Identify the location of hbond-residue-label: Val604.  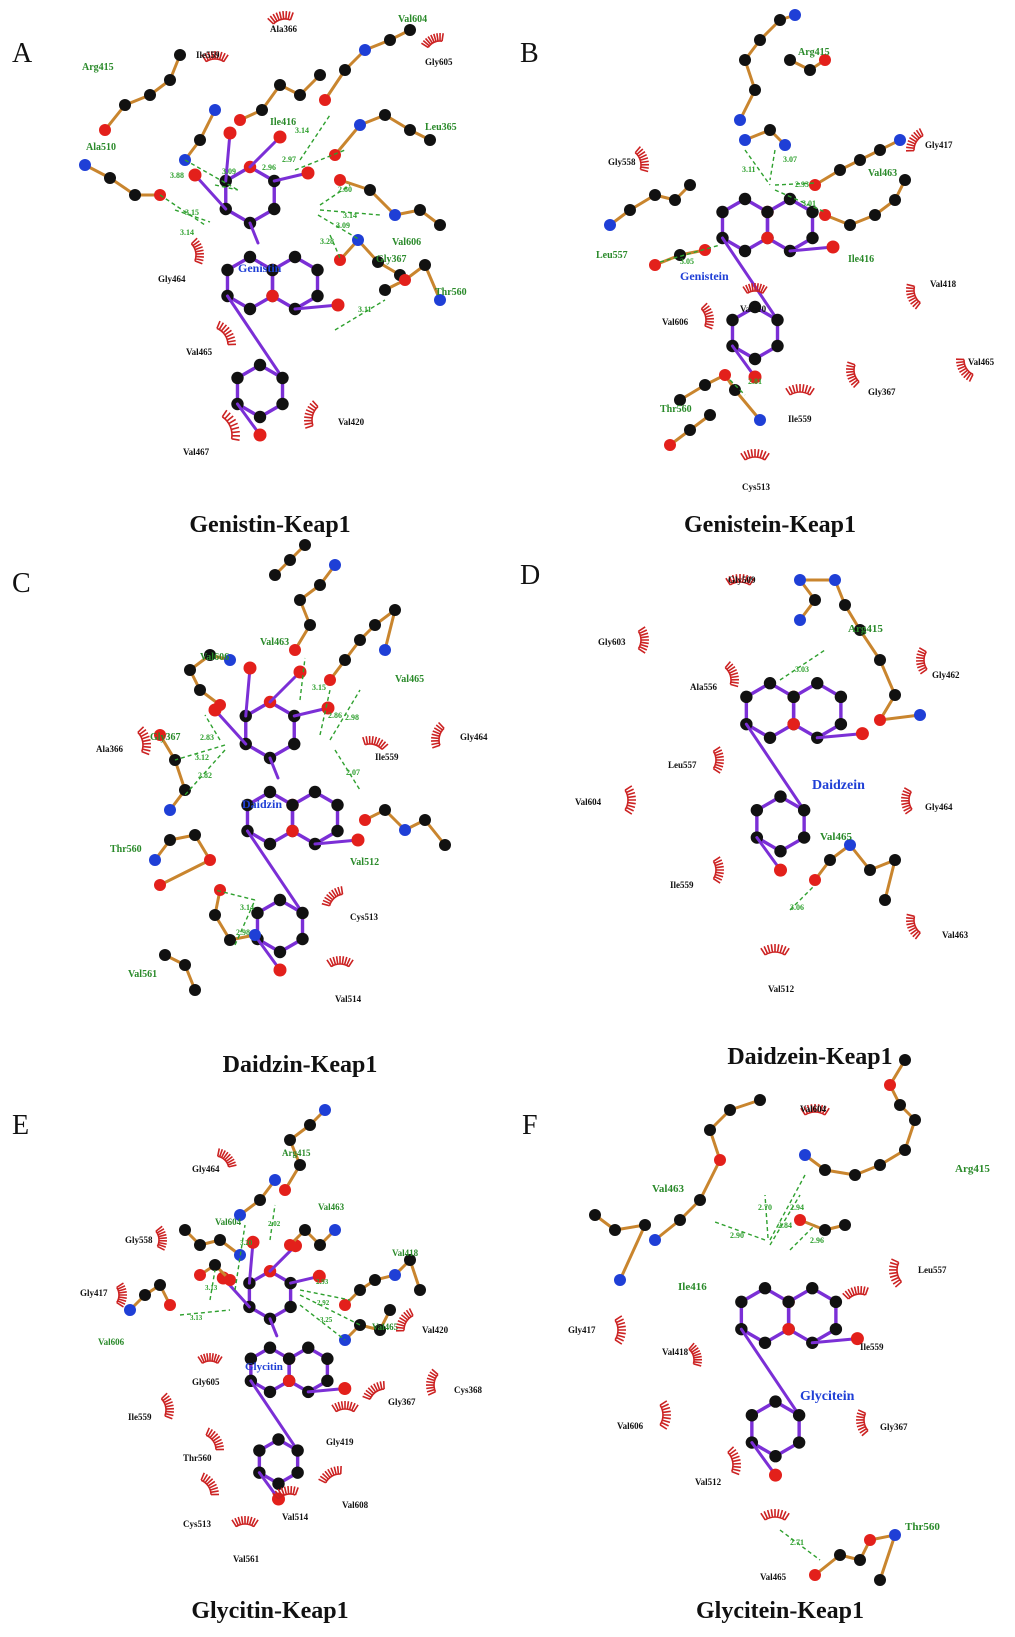
(412, 19).